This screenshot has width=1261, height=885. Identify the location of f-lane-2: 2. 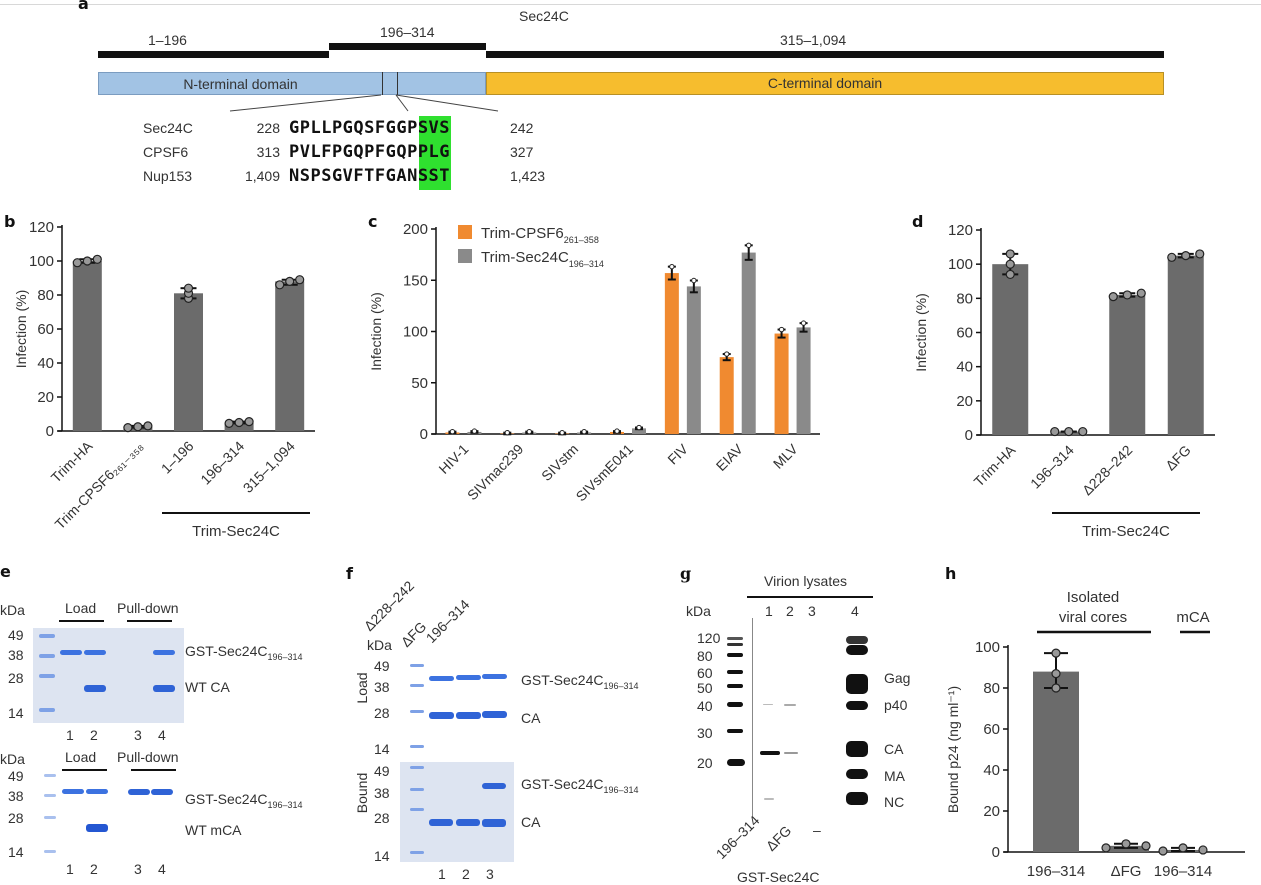
(466, 874).